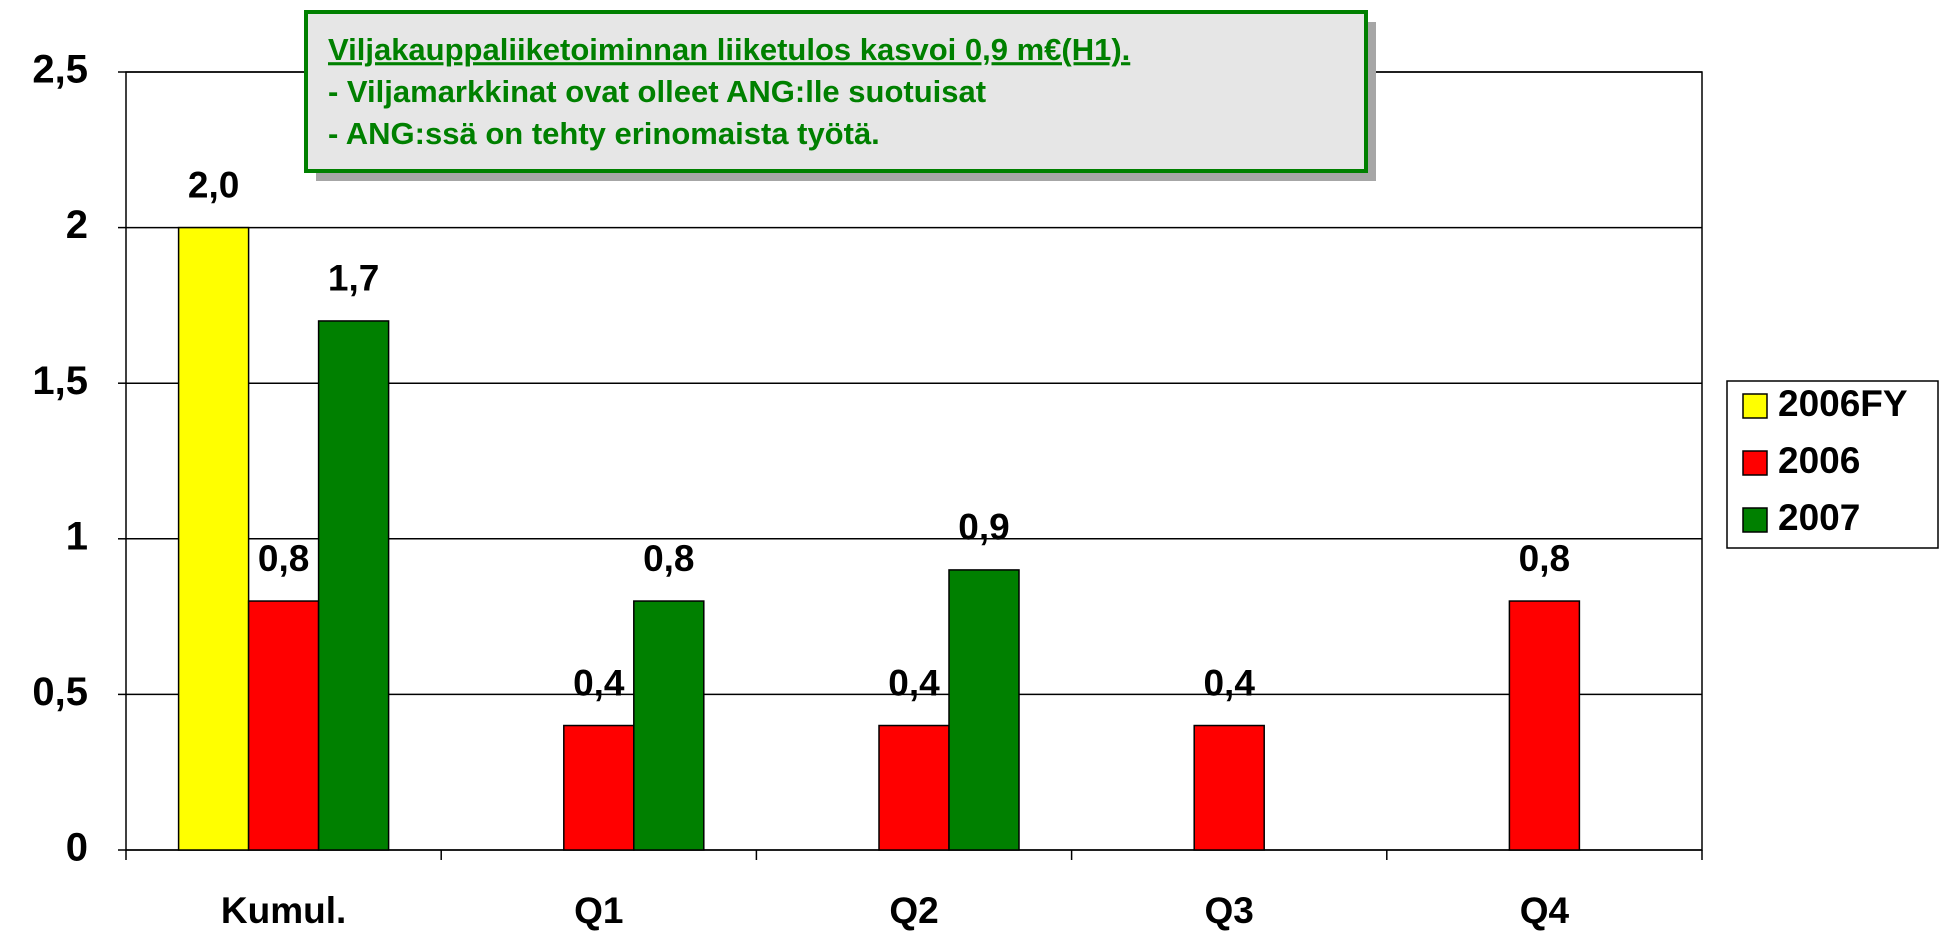  I want to click on data-label: 2,0, so click(213, 184).